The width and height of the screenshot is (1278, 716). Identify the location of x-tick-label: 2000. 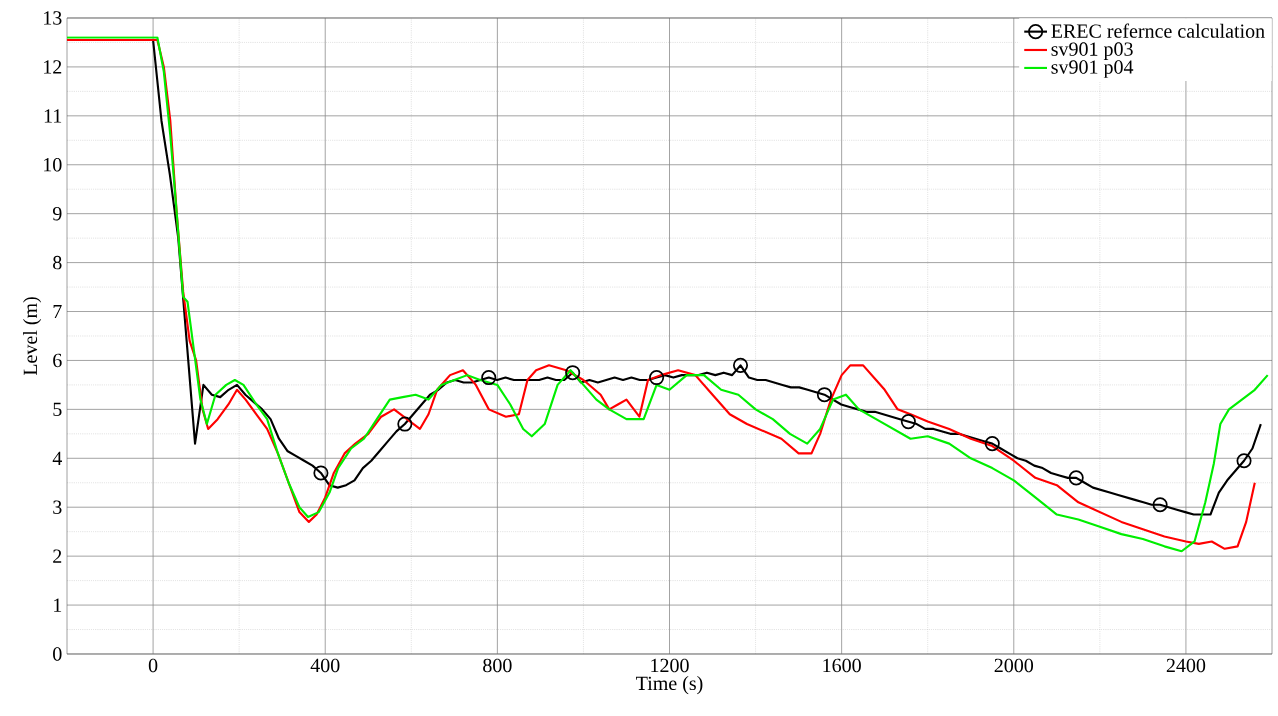
(1014, 665).